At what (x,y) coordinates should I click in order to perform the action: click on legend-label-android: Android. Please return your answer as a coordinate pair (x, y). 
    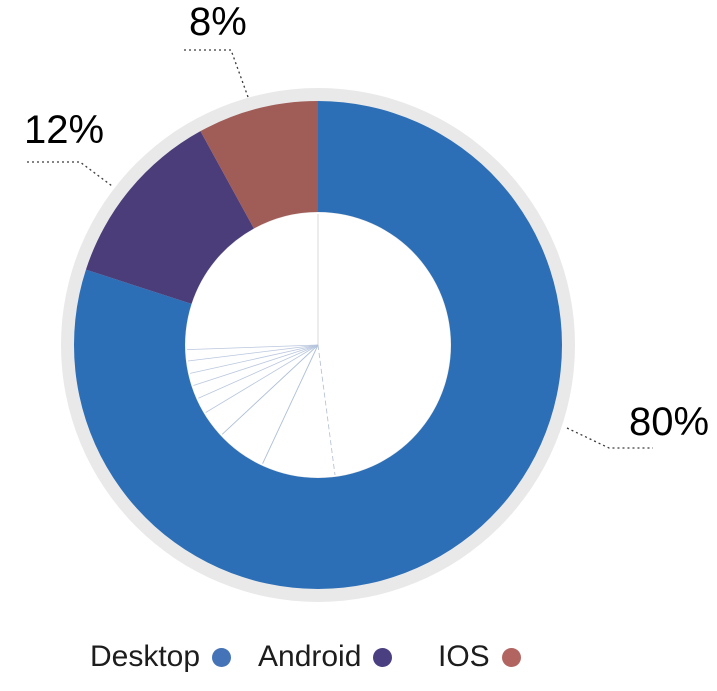
    Looking at the image, I should click on (310, 656).